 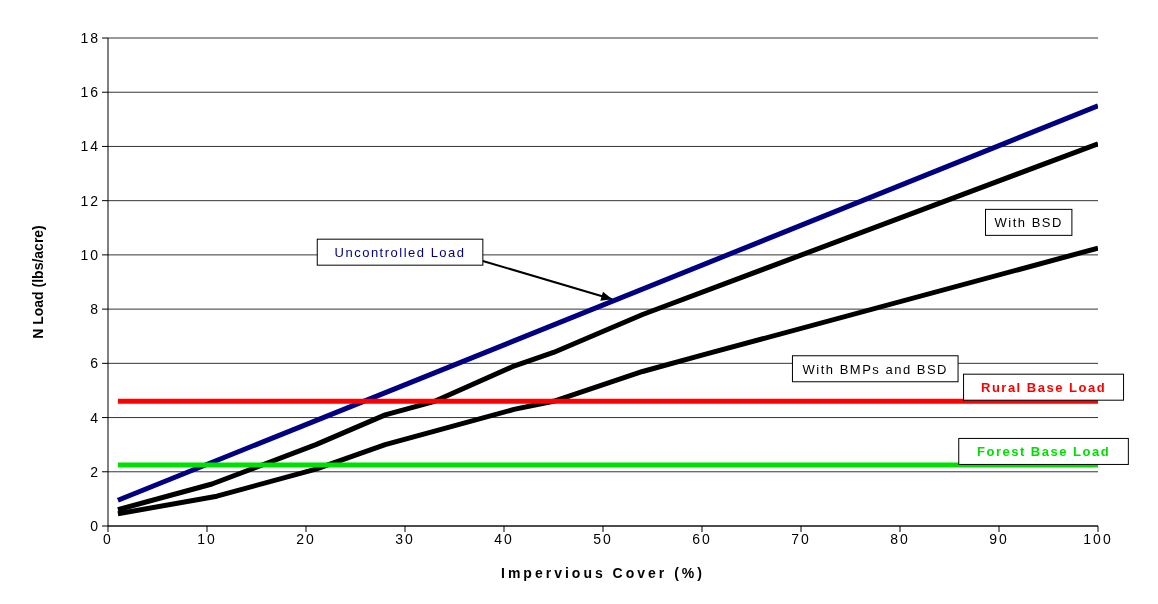 I want to click on x-tick-label: 30, so click(x=405, y=538).